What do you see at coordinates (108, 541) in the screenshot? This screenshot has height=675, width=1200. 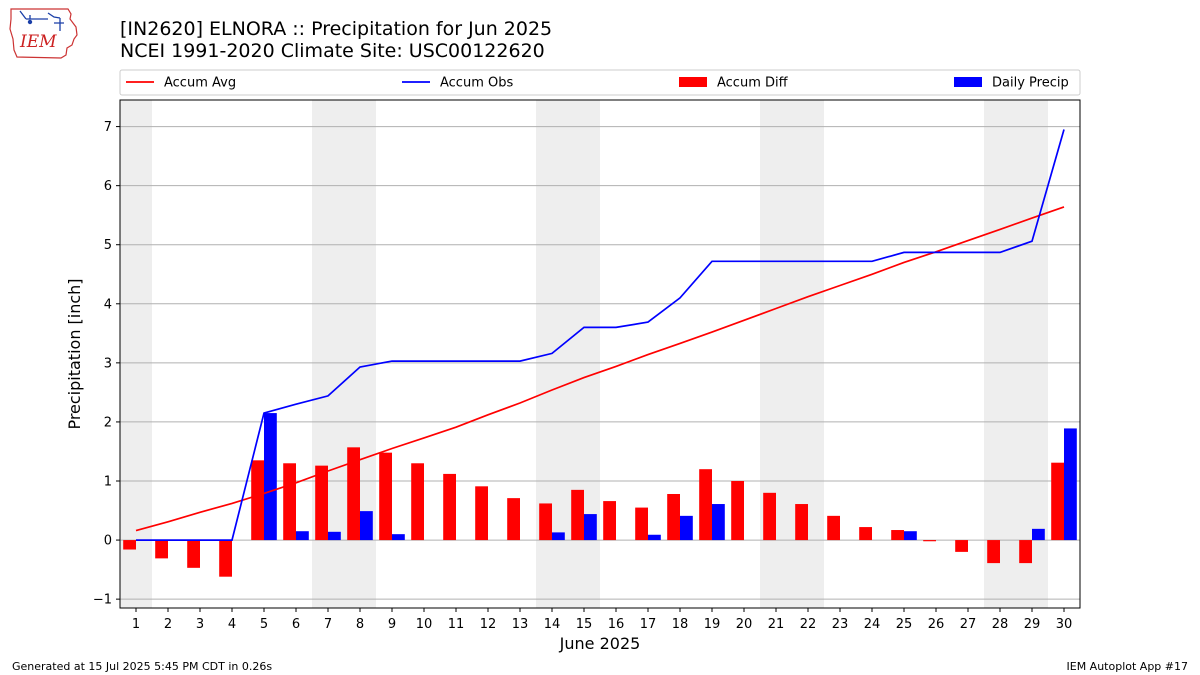 I see `y-tick-label-0: 0` at bounding box center [108, 541].